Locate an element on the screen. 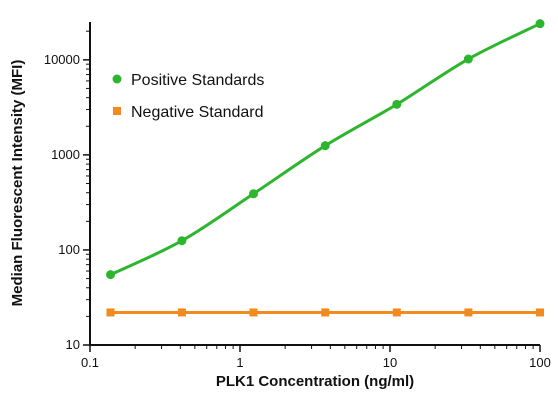  legend-item: Positive Standards is located at coordinates (188, 80).